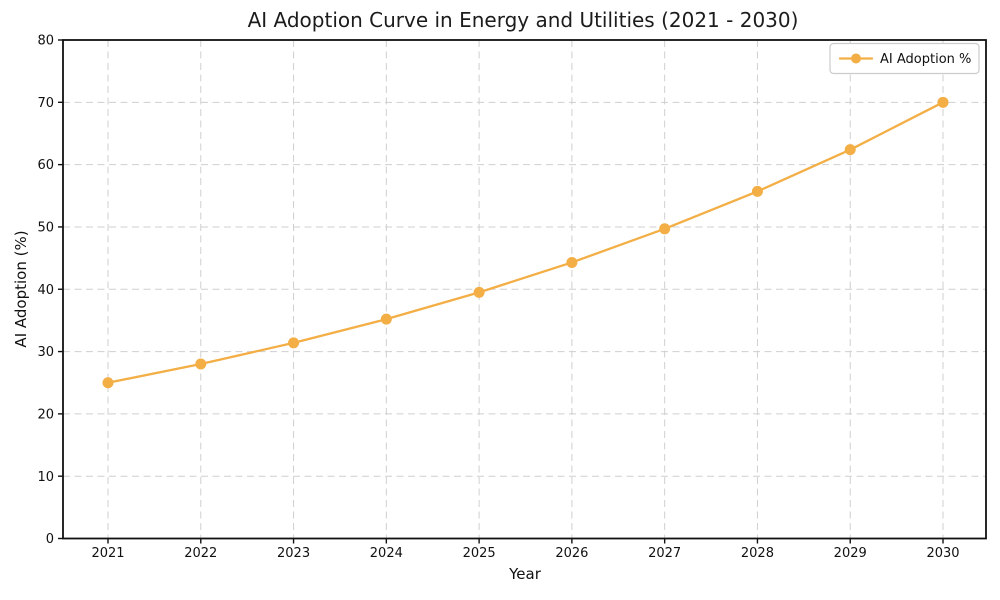 This screenshot has height=600, width=1000. I want to click on x-axis-label: Year, so click(525, 574).